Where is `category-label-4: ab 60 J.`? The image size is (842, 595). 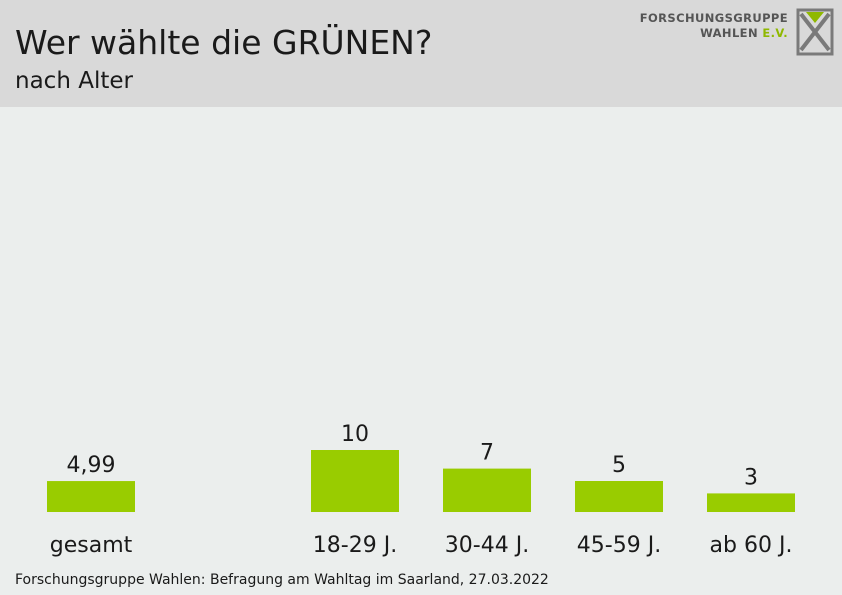 category-label-4: ab 60 J. is located at coordinates (751, 545).